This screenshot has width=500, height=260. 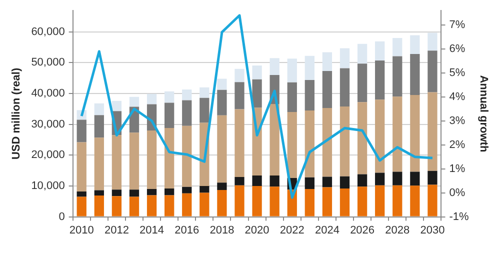 What do you see at coordinates (397, 230) in the screenshot?
I see `x-tick-label: 2028` at bounding box center [397, 230].